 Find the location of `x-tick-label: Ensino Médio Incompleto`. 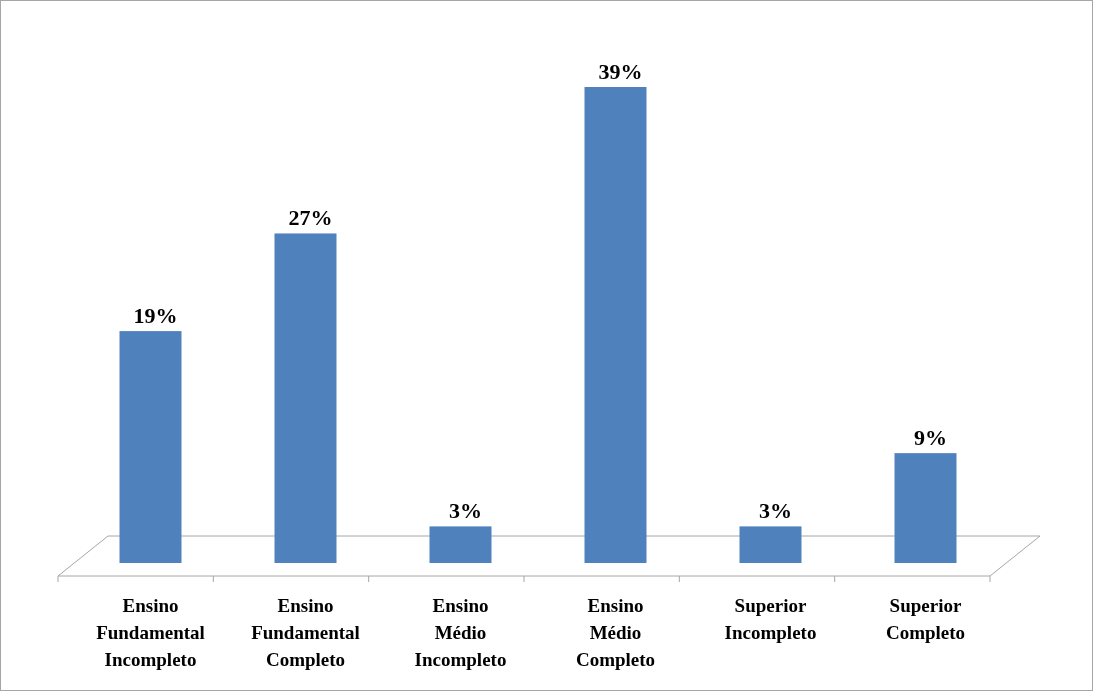

x-tick-label: Ensino Médio Incompleto is located at coordinates (460, 632).